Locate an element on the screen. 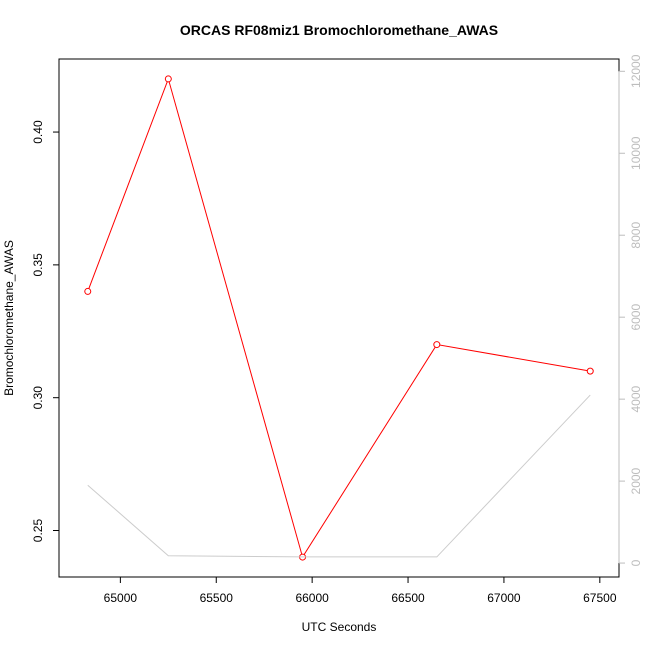  y-tick-label: 0.30 is located at coordinates (38, 398).